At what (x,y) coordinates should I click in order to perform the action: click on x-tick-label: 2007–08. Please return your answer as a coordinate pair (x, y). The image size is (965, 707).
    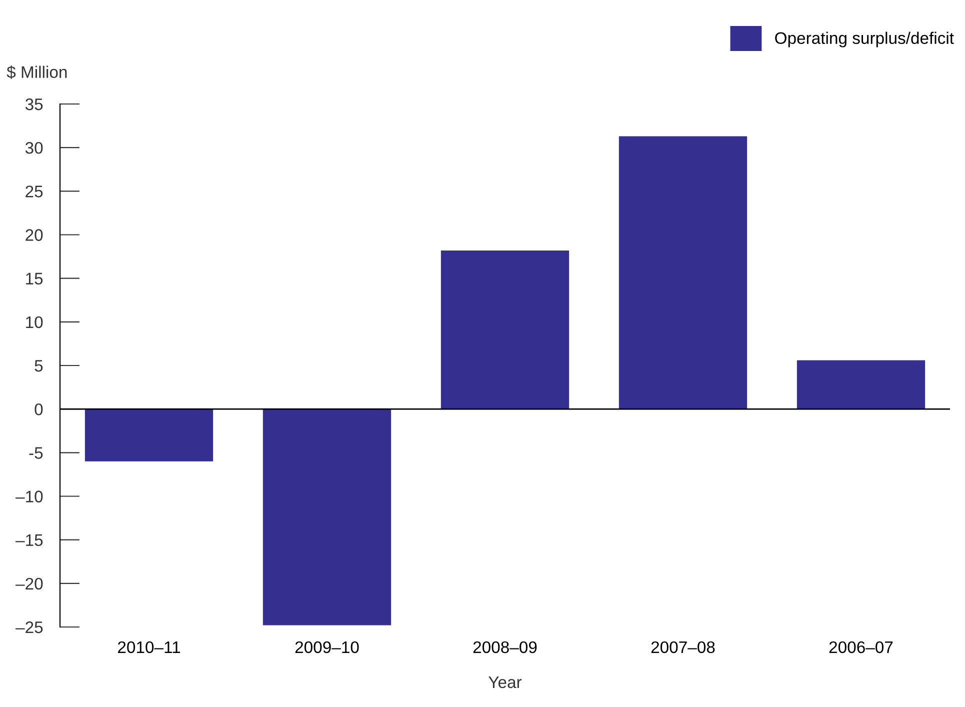
    Looking at the image, I should click on (683, 647).